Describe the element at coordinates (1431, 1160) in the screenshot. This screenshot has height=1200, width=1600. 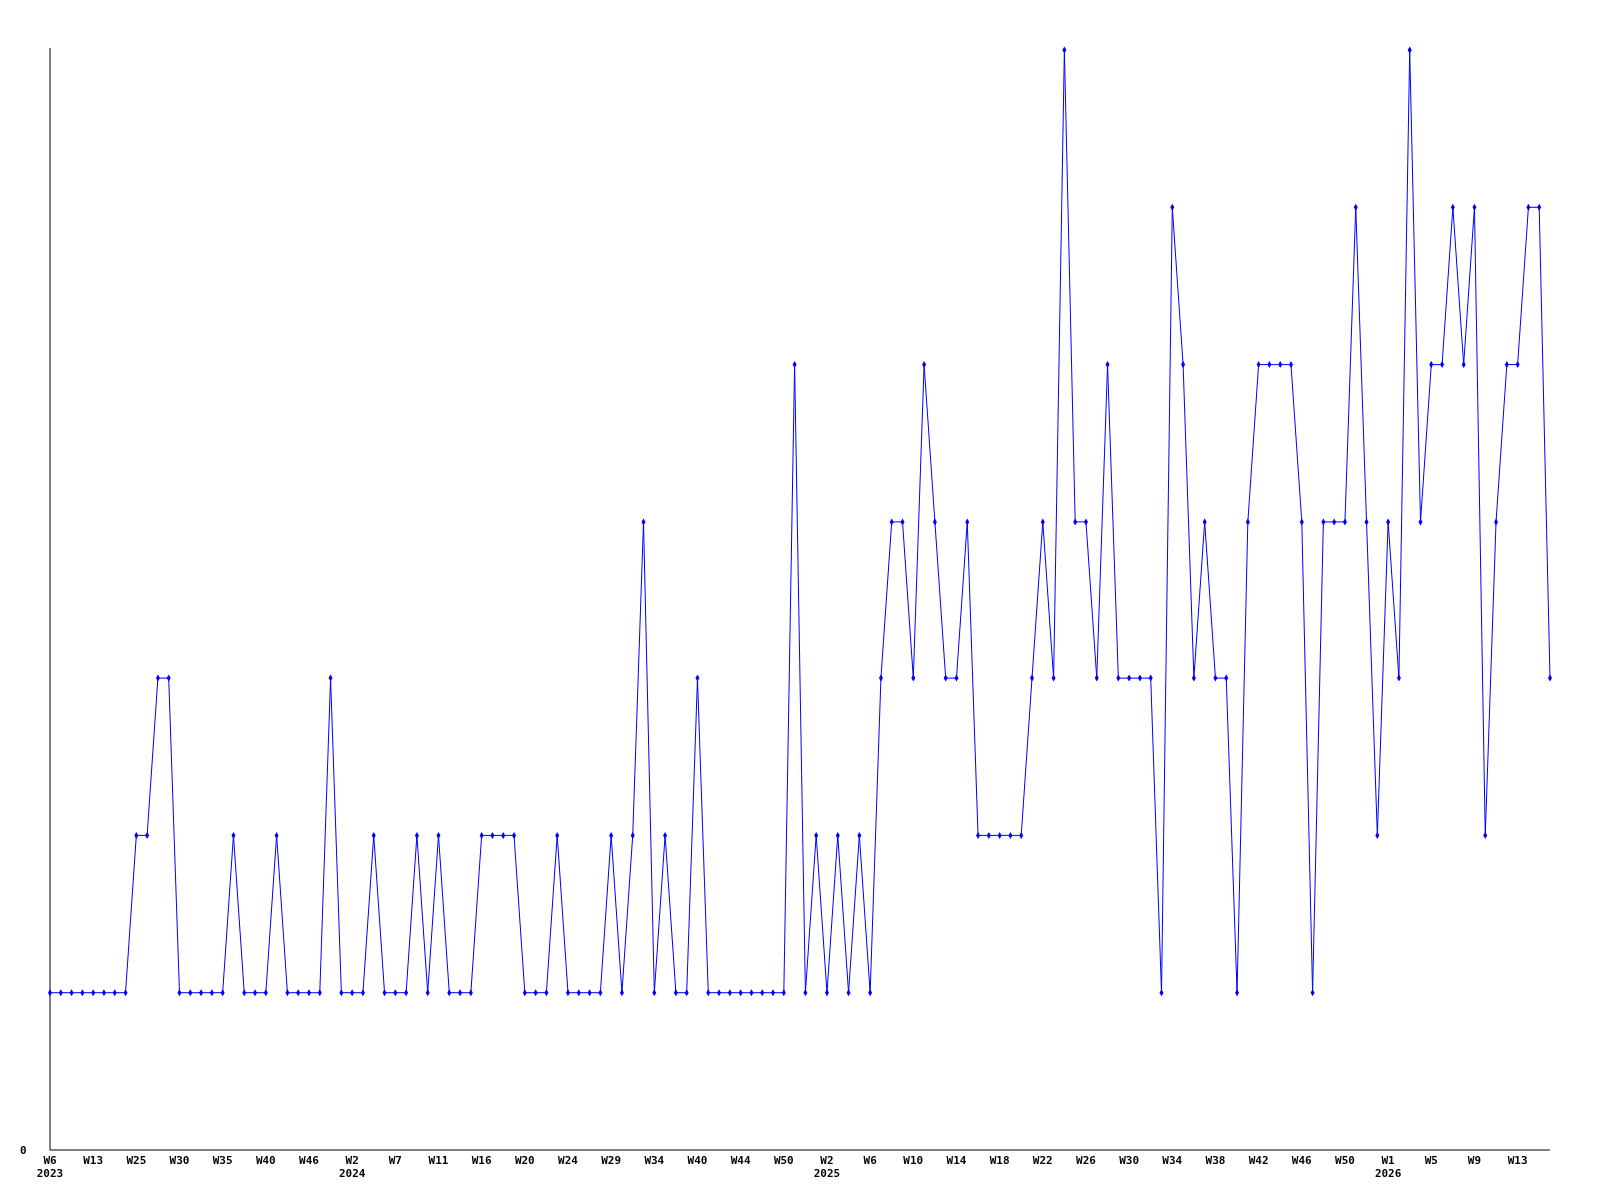
I see `x-tick-label: W5` at that location.